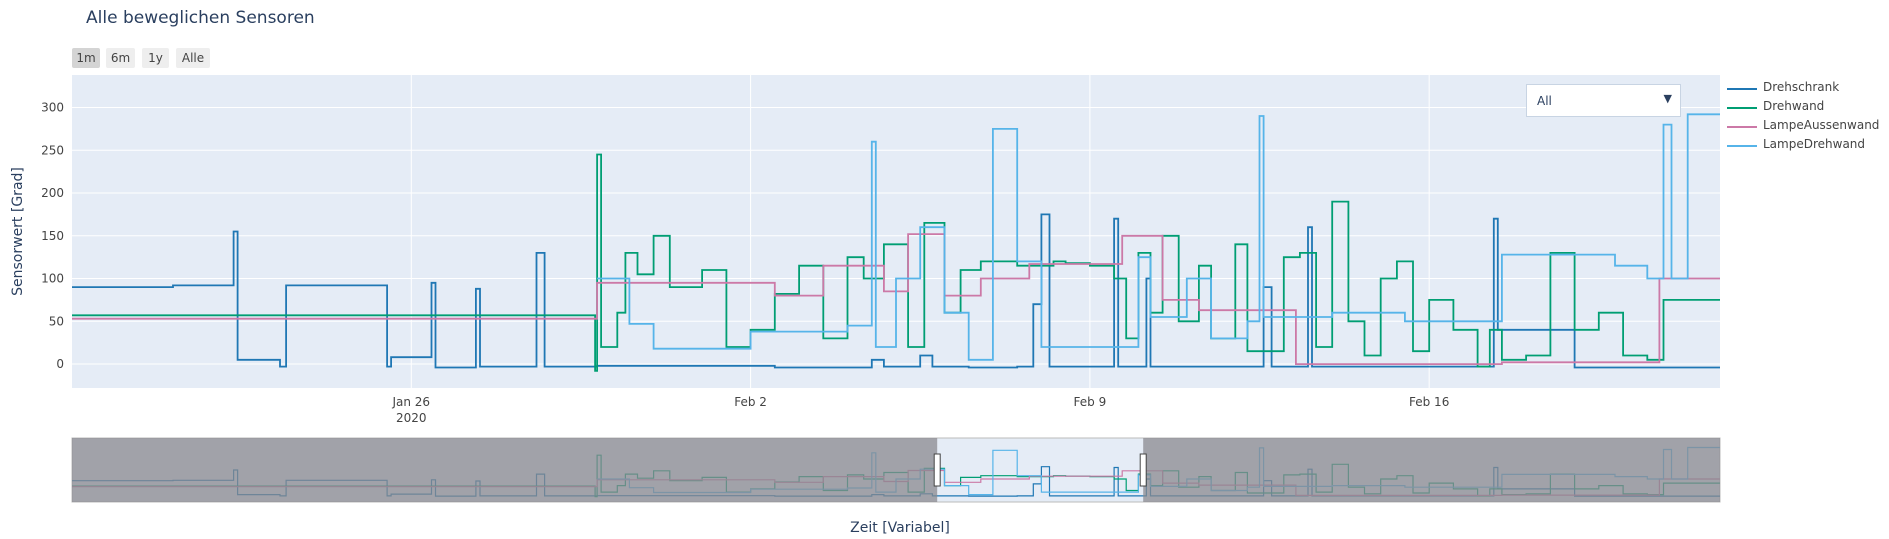 The image size is (1889, 539). I want to click on legend-label: LampeAussenwand, so click(1821, 125).